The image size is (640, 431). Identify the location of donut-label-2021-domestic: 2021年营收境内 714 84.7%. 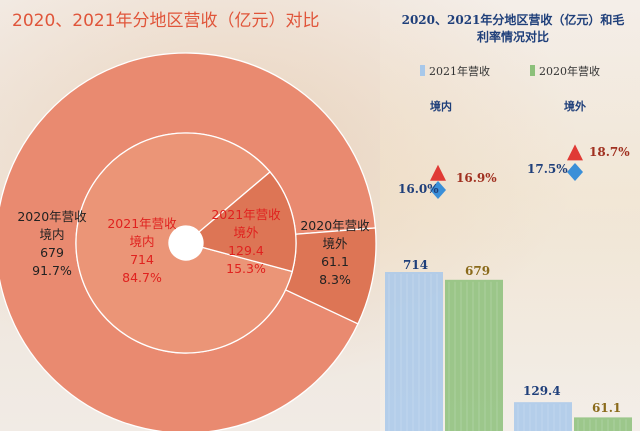
(142, 250).